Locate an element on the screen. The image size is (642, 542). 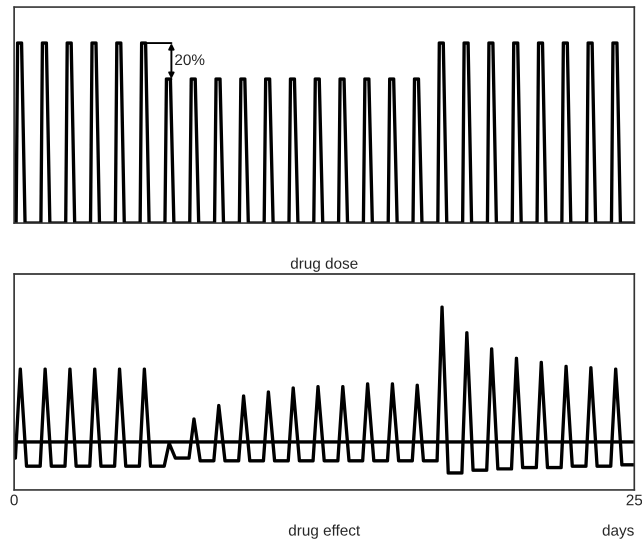
x-tick-label: 0 is located at coordinates (14, 500).